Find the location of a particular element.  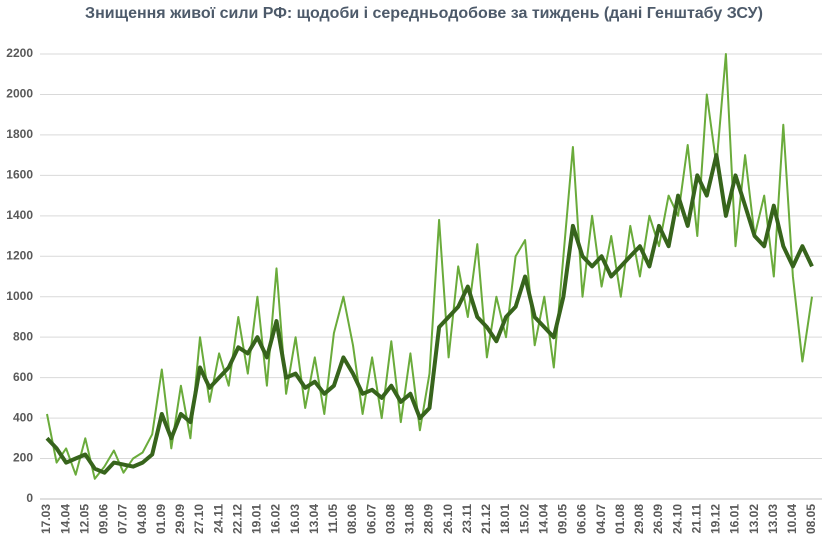

x-tick-label: 09.05 is located at coordinates (563, 519).